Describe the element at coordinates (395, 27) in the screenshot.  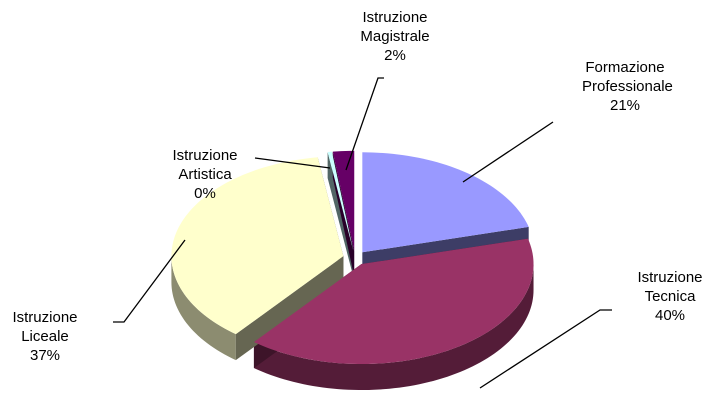
I see `category-name: Istruzione Magistrale` at that location.